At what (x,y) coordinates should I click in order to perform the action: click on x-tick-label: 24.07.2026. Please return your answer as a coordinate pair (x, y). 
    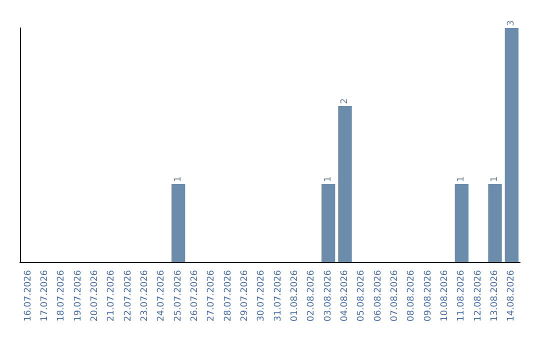
    Looking at the image, I should click on (161, 296).